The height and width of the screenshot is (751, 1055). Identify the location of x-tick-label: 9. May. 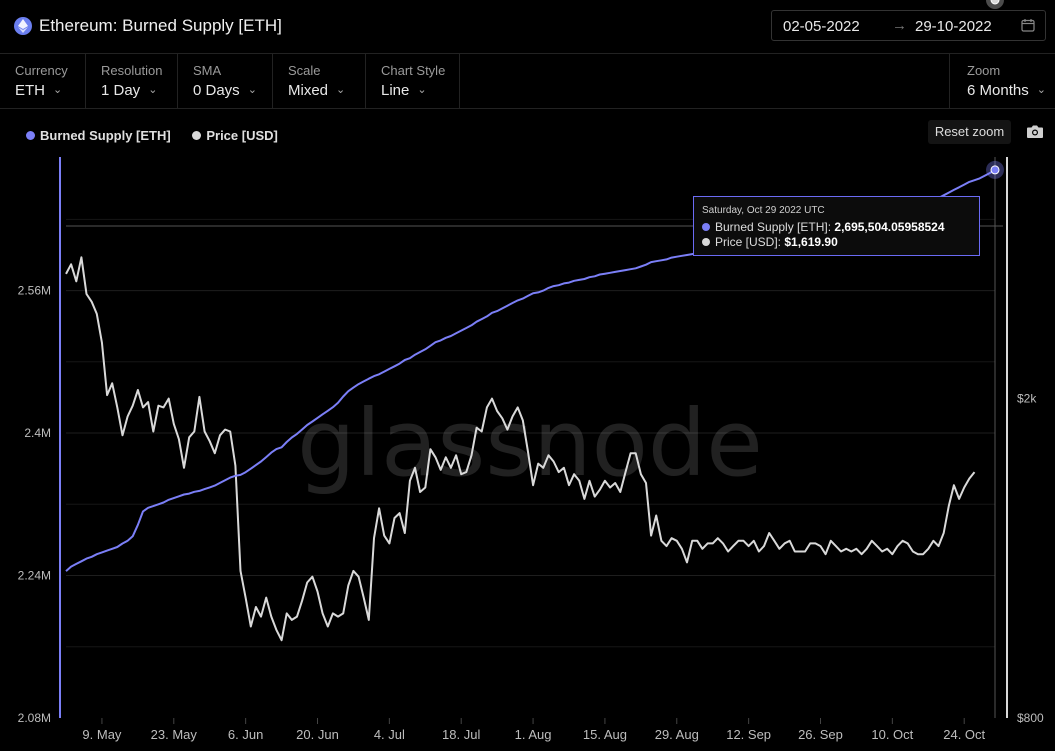
(102, 734).